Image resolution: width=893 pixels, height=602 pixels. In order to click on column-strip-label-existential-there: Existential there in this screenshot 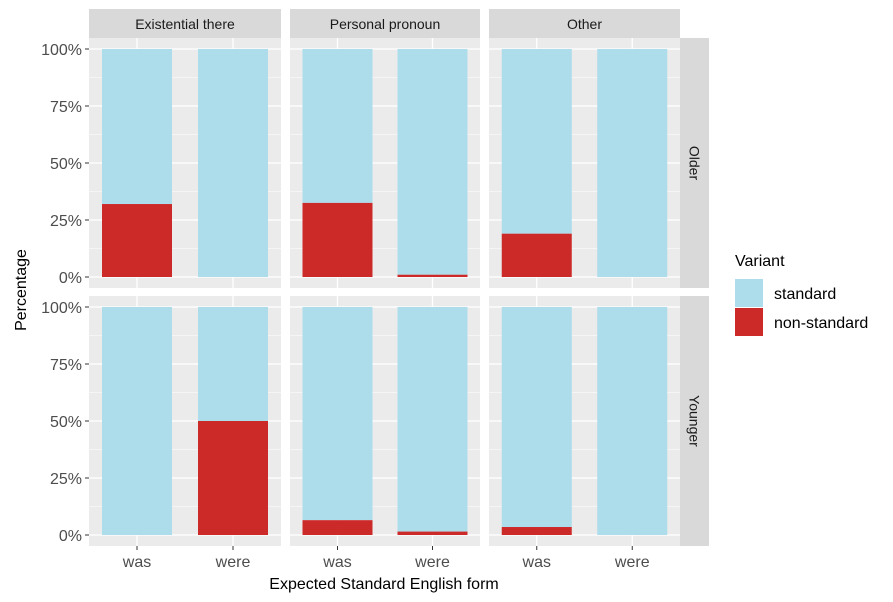, I will do `click(185, 24)`.